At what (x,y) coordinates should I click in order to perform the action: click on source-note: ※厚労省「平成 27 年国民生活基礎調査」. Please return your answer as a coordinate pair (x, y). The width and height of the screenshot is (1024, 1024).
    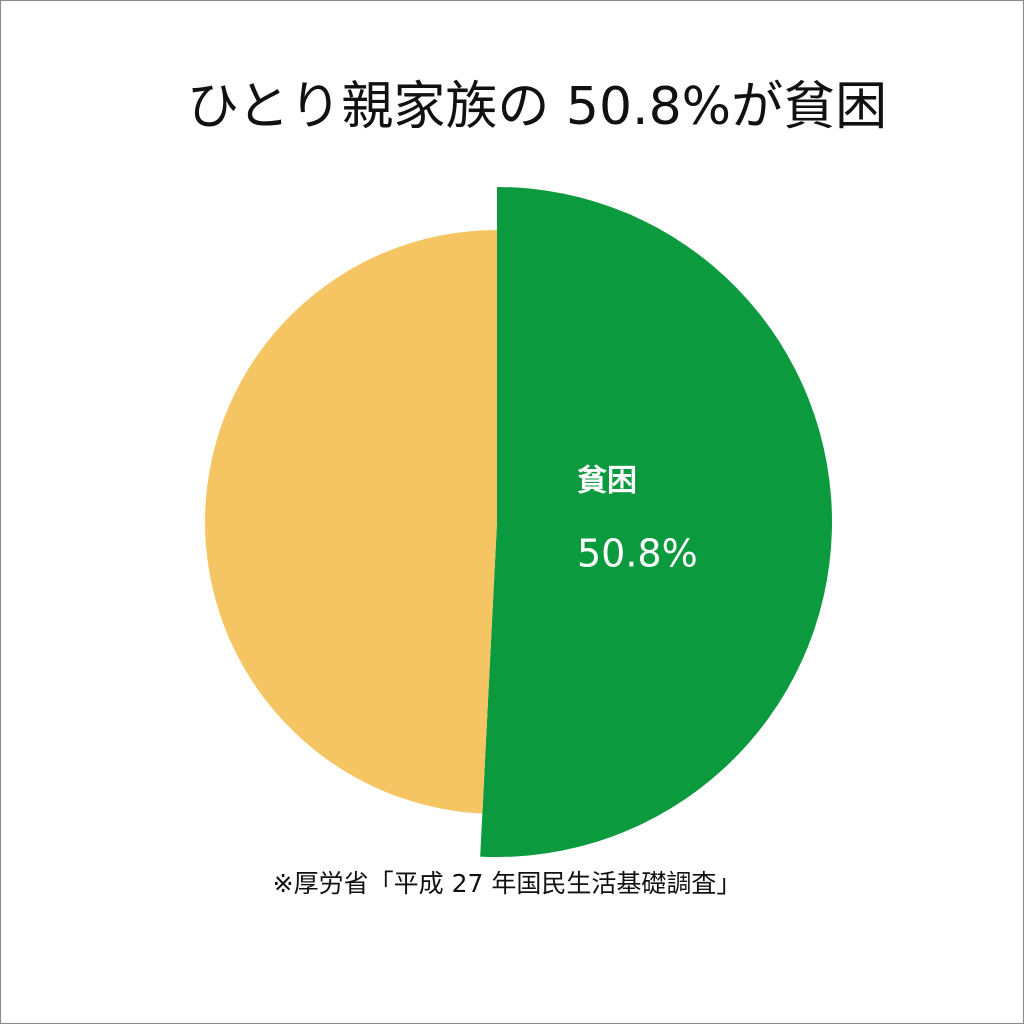
    Looking at the image, I should click on (507, 883).